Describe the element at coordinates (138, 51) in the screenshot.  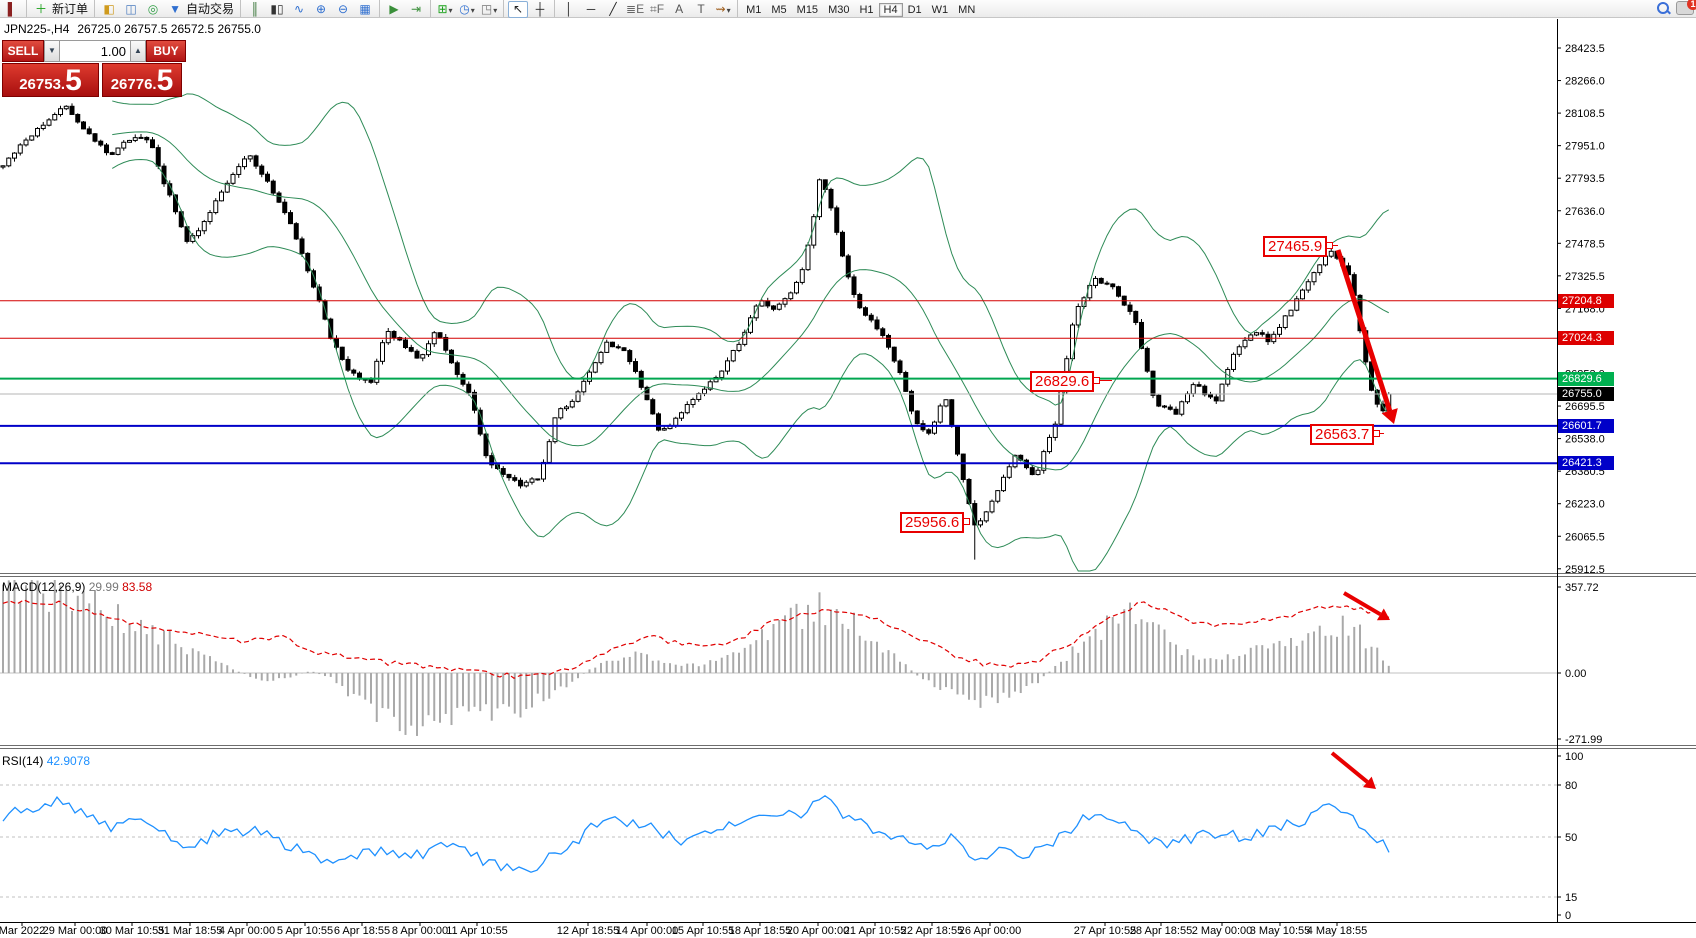
I see `volume-up-button: ▲` at that location.